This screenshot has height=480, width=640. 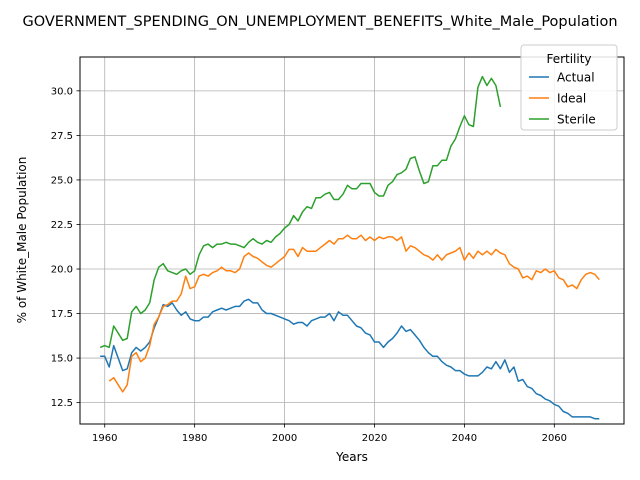 I want to click on y-tick-label: 25.0, so click(x=62, y=180).